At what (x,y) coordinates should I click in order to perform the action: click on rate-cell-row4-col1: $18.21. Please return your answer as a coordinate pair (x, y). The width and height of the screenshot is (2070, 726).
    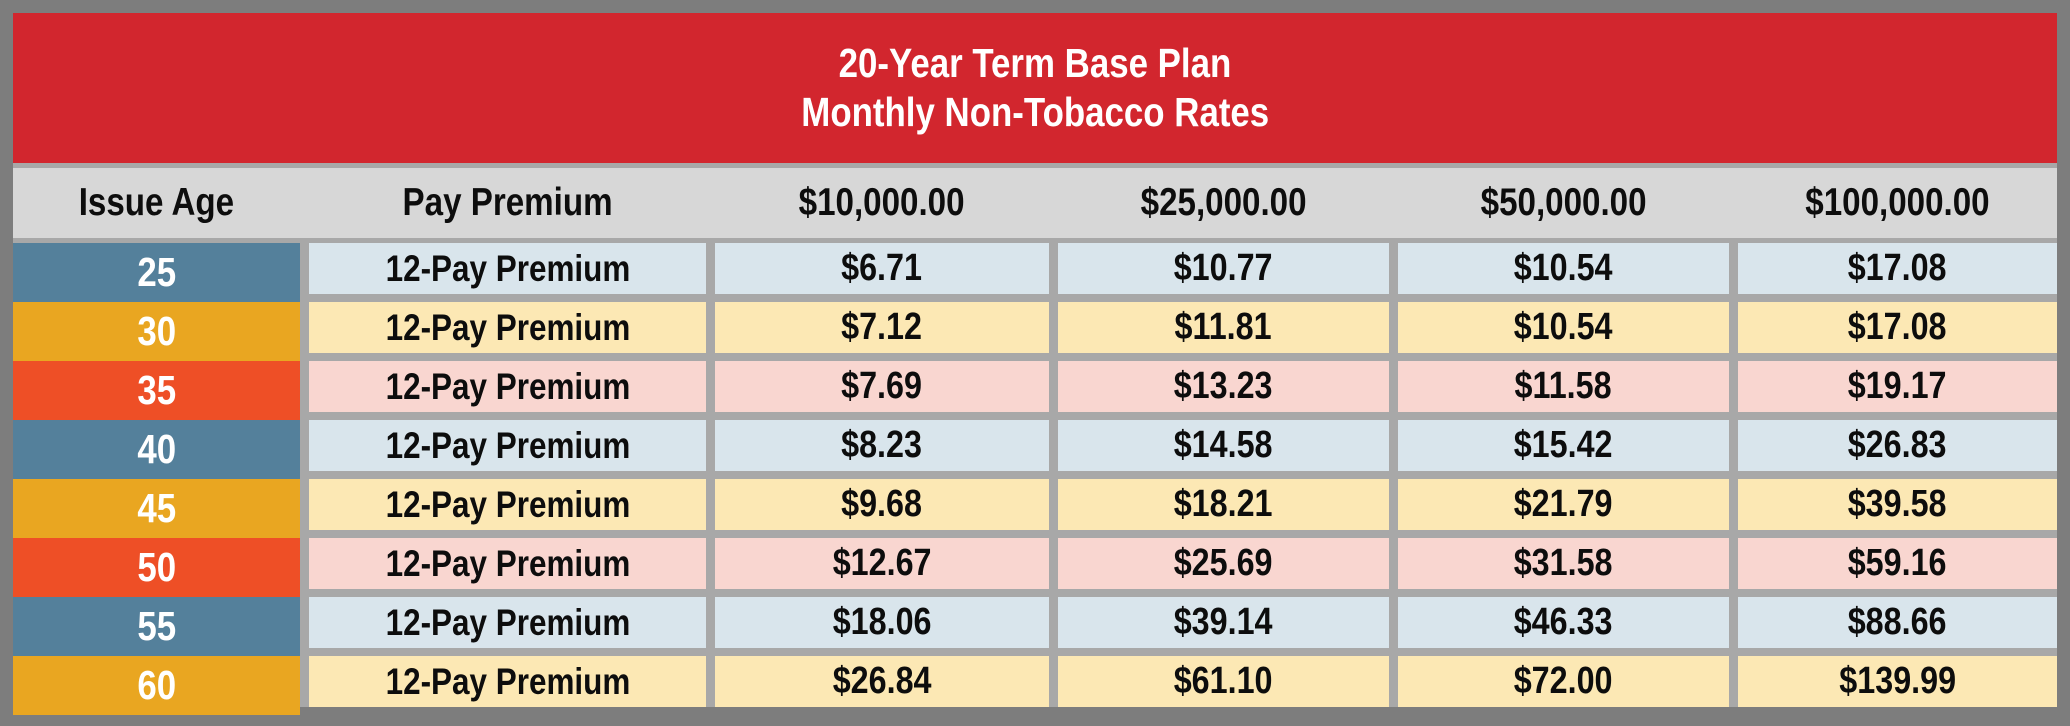
    Looking at the image, I should click on (1223, 504).